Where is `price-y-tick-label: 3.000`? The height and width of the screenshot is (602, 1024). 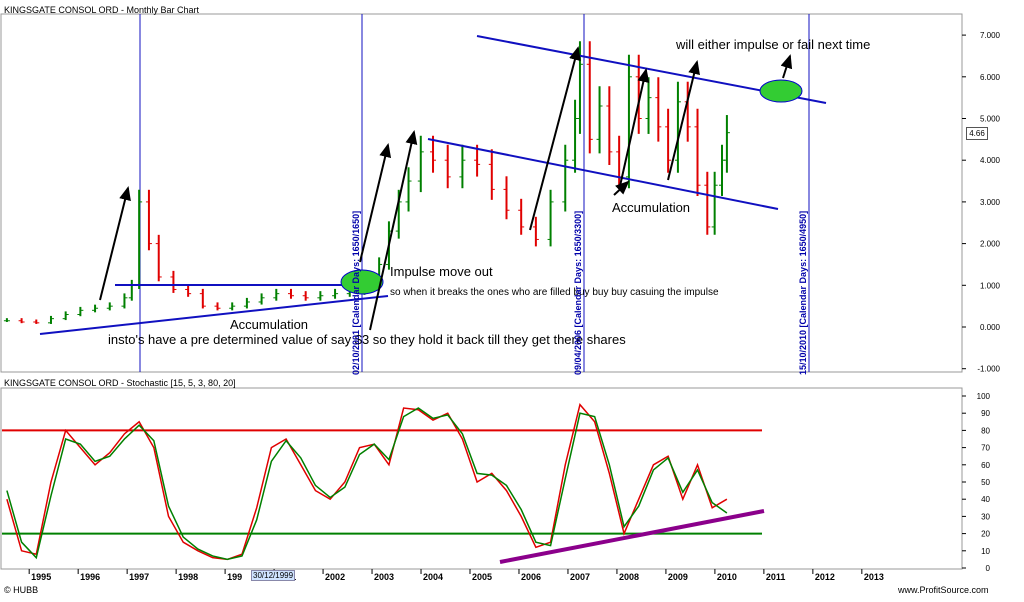 price-y-tick-label: 3.000 is located at coordinates (990, 202).